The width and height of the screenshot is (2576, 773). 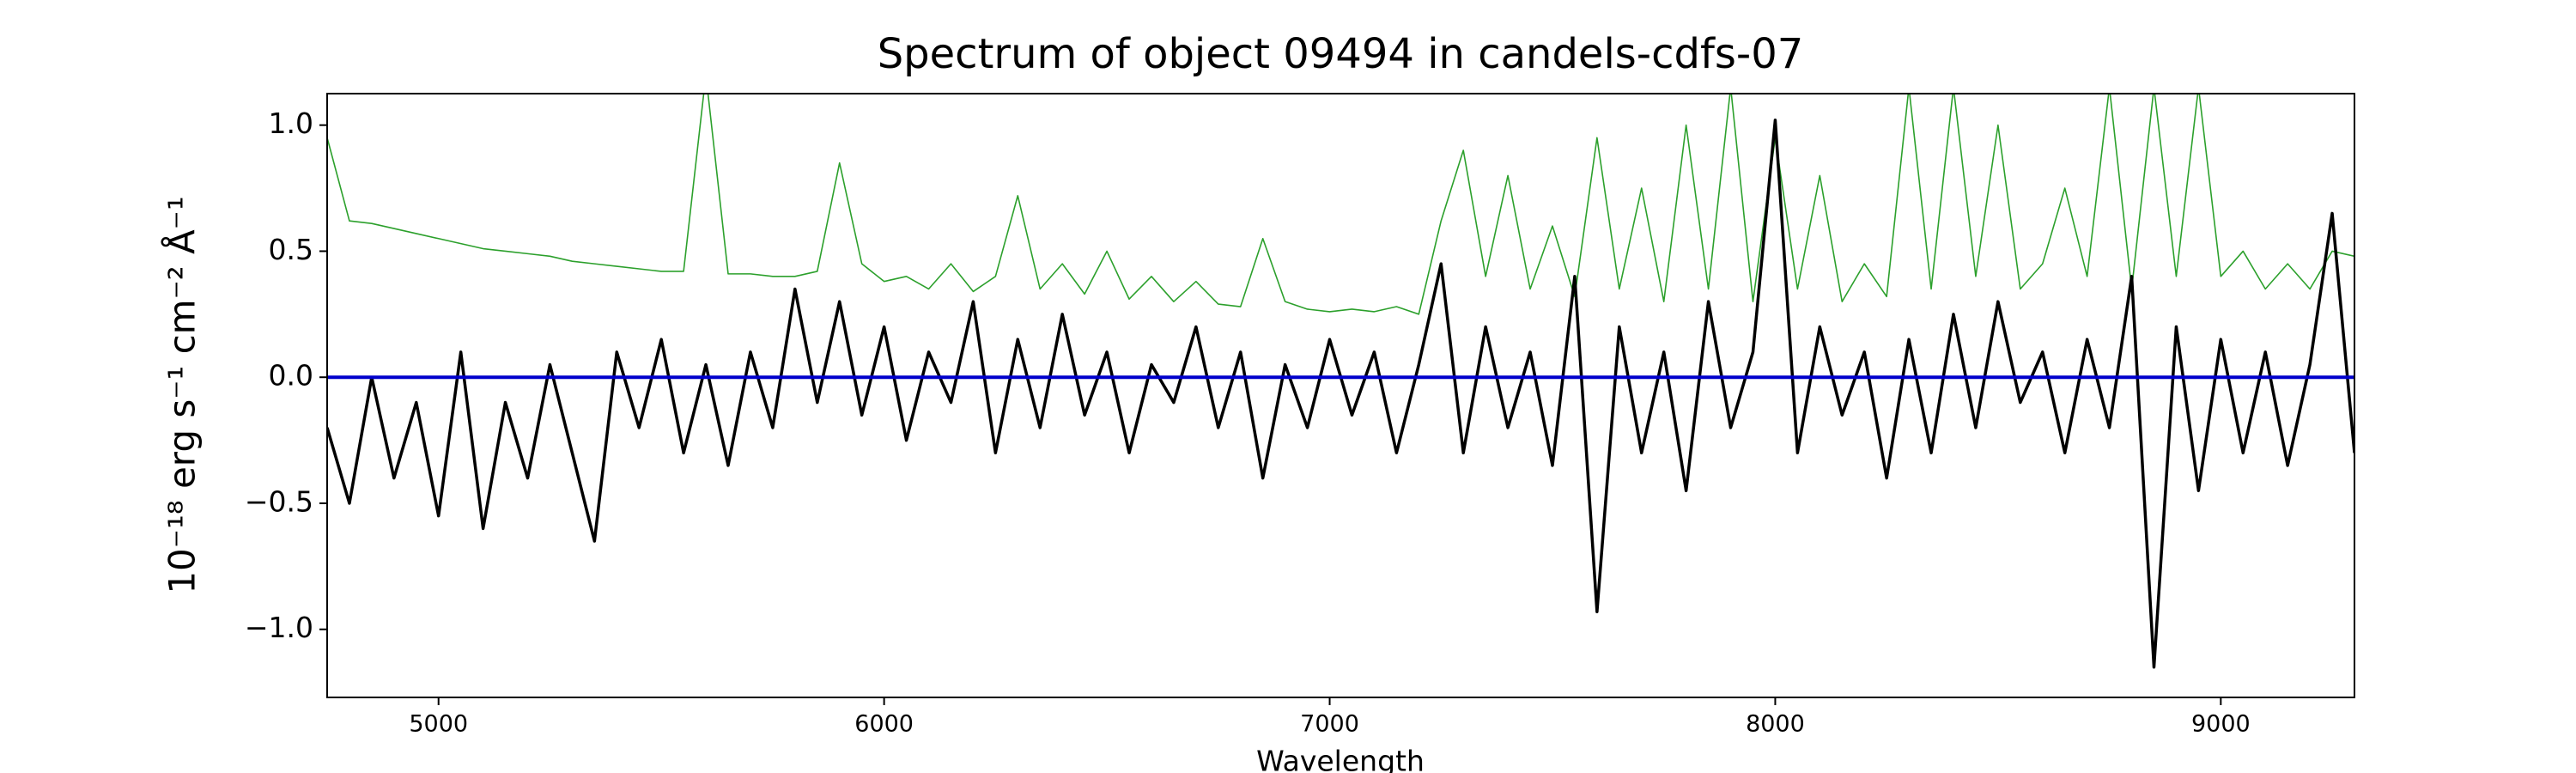 What do you see at coordinates (291, 376) in the screenshot?
I see `y-tick-label: 0.0` at bounding box center [291, 376].